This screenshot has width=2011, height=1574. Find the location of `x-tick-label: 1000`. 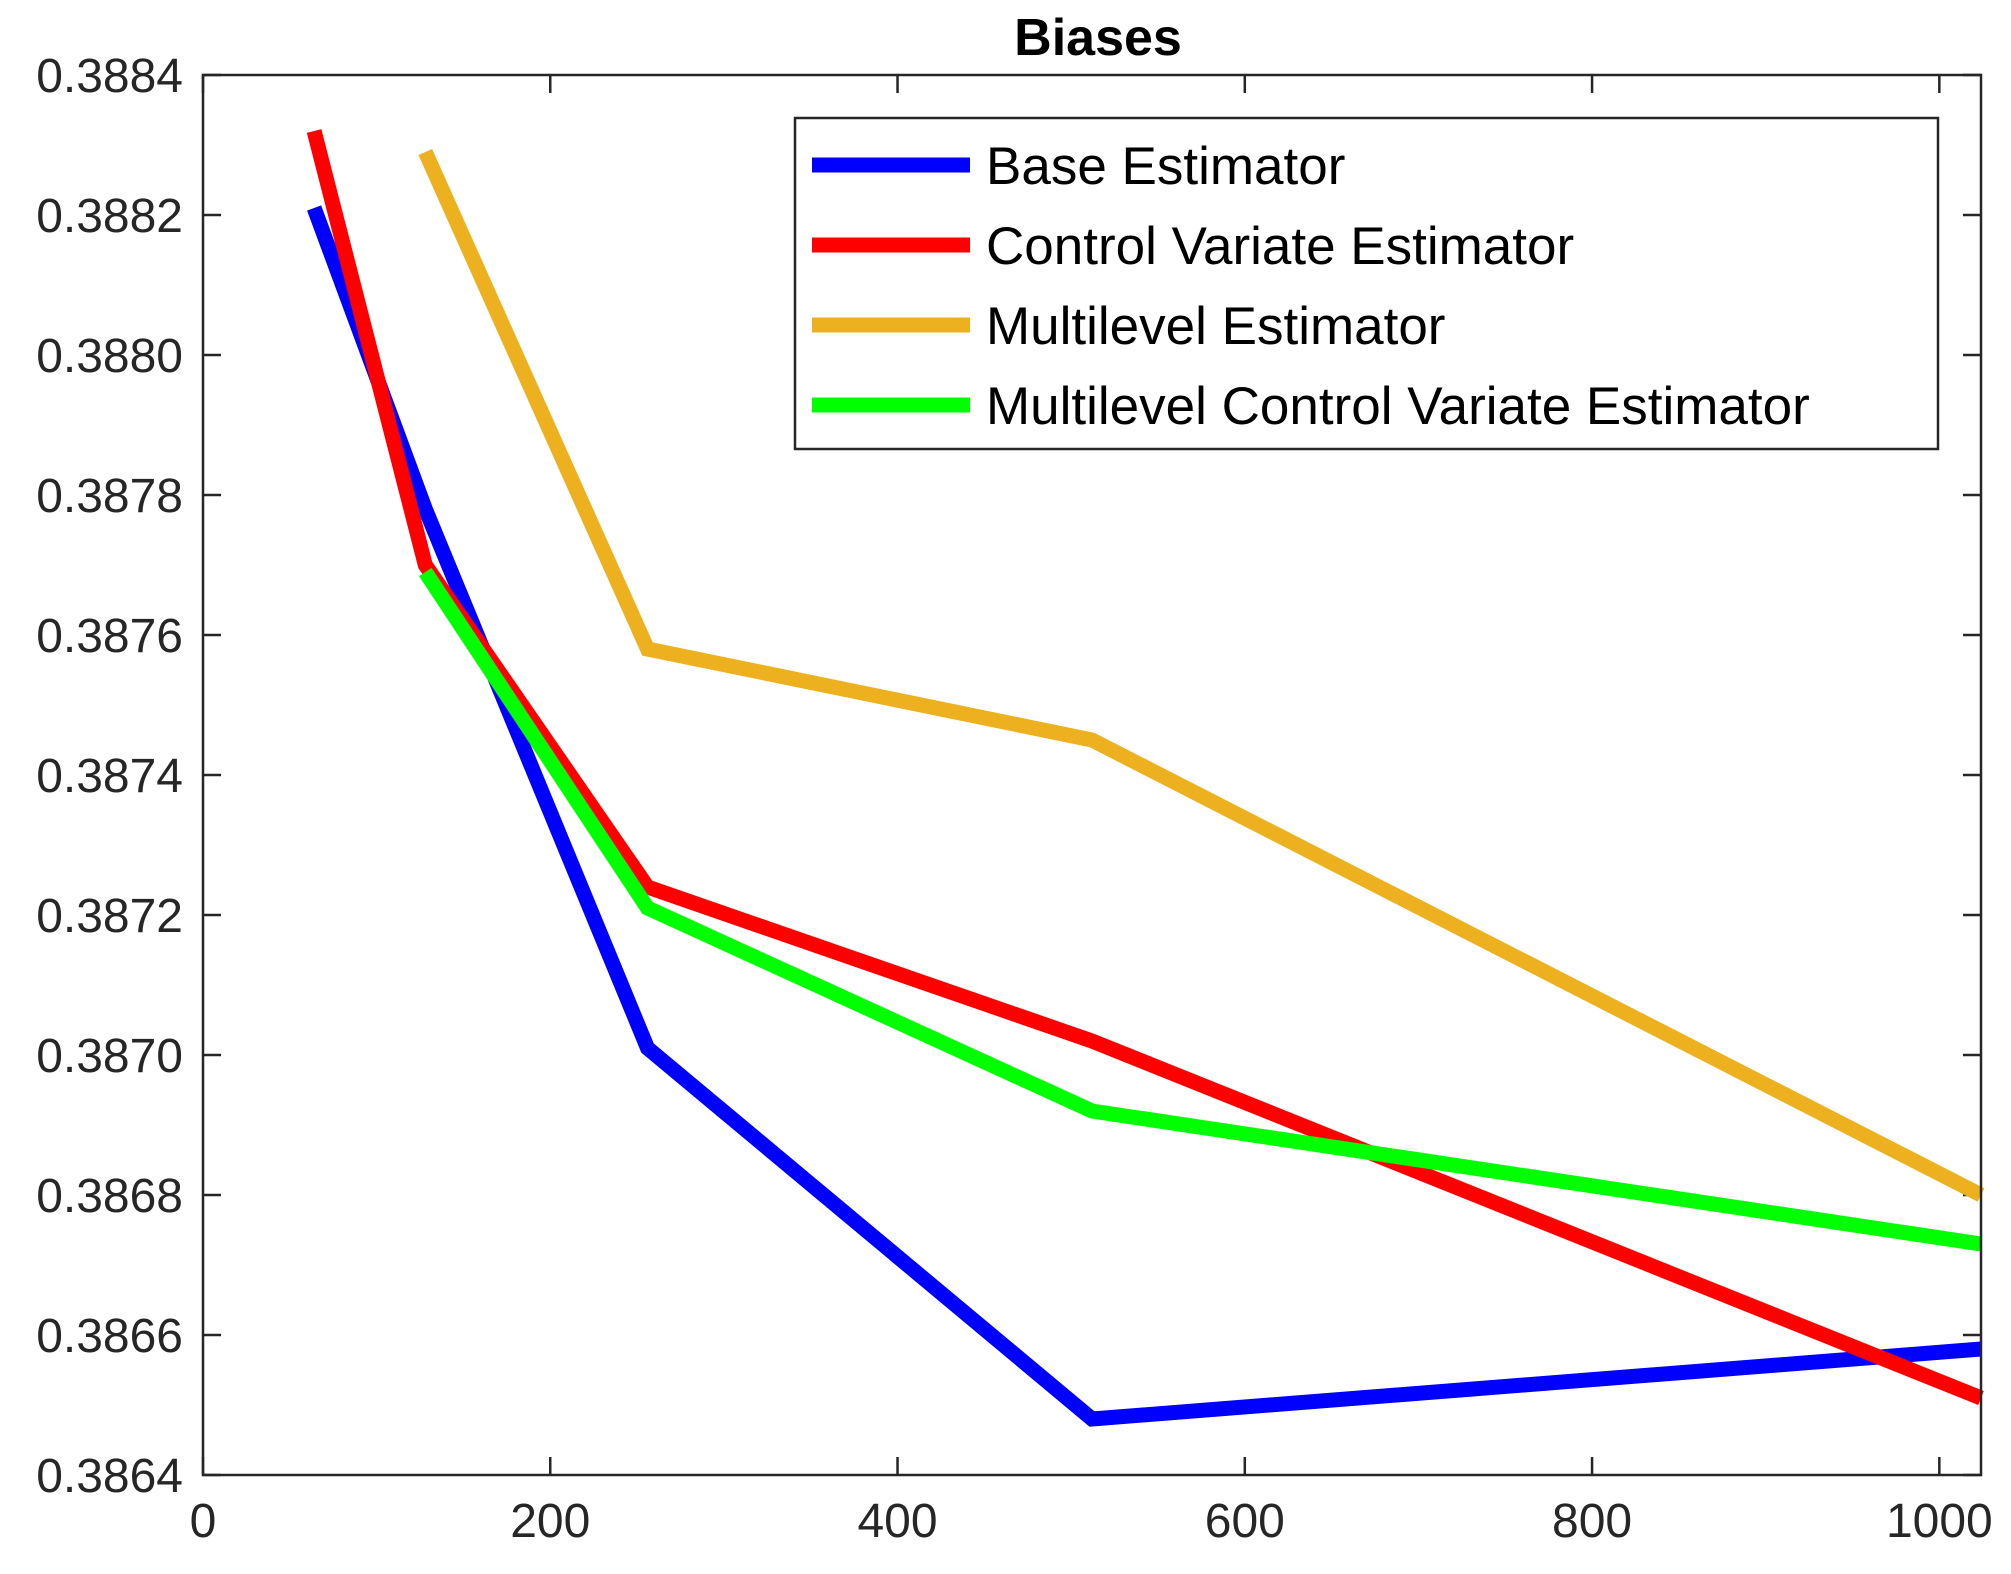

x-tick-label: 1000 is located at coordinates (1939, 1521).